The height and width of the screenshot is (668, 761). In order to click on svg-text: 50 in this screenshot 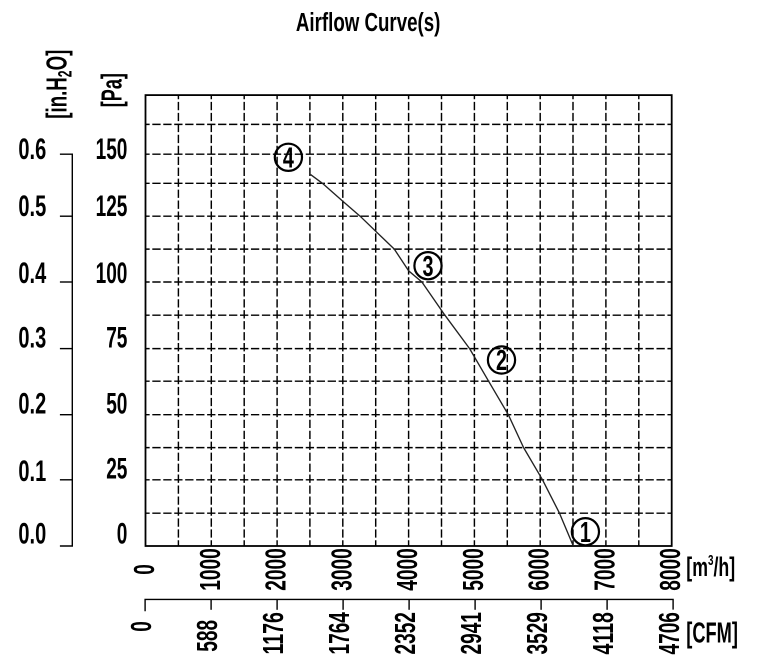, I will do `click(116, 404)`.